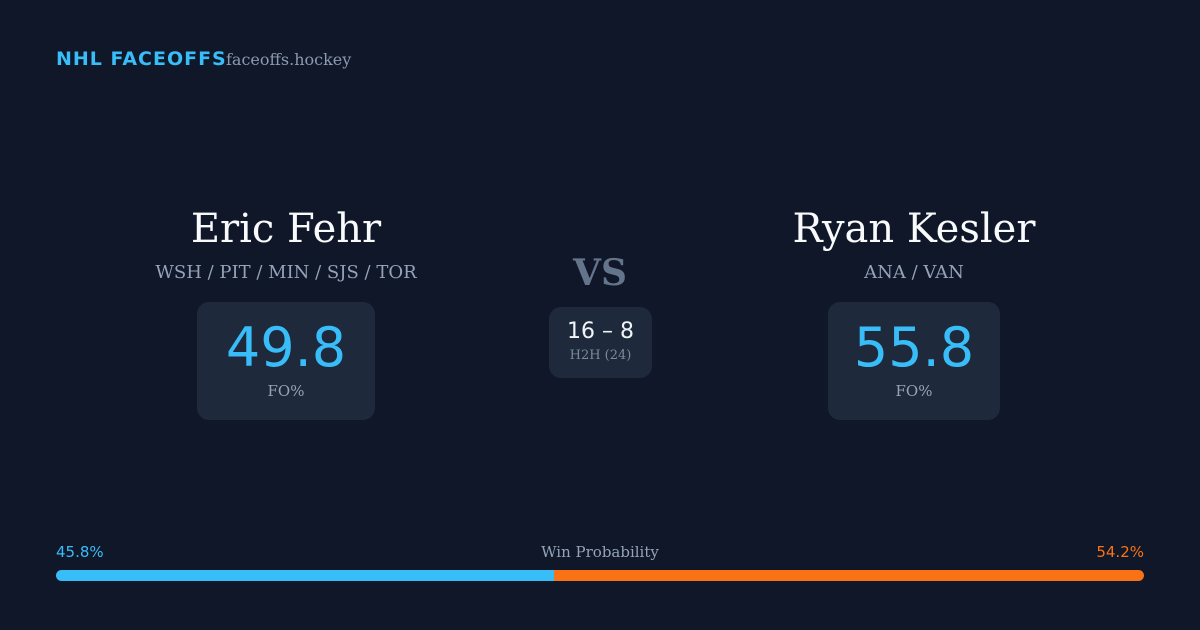 The width and height of the screenshot is (1200, 630). What do you see at coordinates (289, 59) in the screenshot?
I see `site: faceoffs.hockey` at bounding box center [289, 59].